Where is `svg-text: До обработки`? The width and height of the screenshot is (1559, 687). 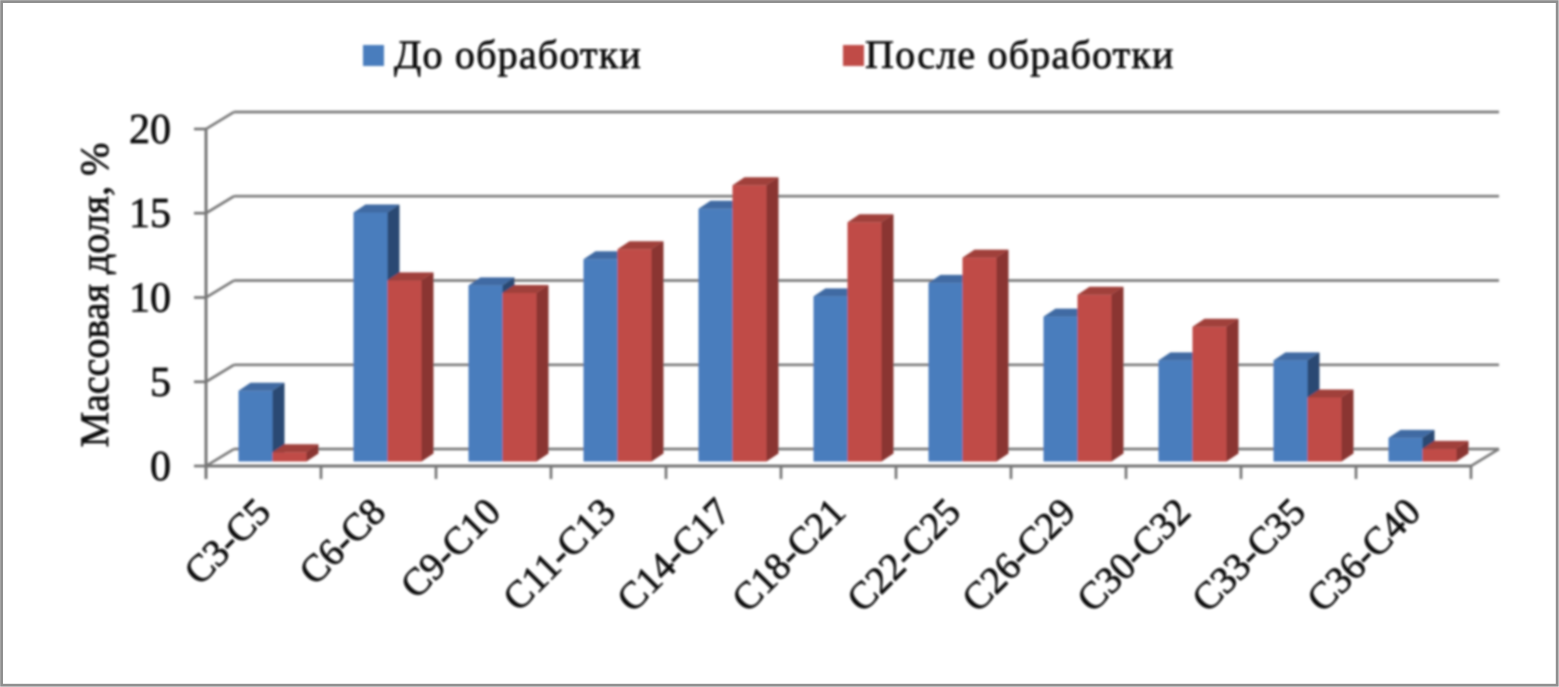
svg-text: До обработки is located at coordinates (518, 54).